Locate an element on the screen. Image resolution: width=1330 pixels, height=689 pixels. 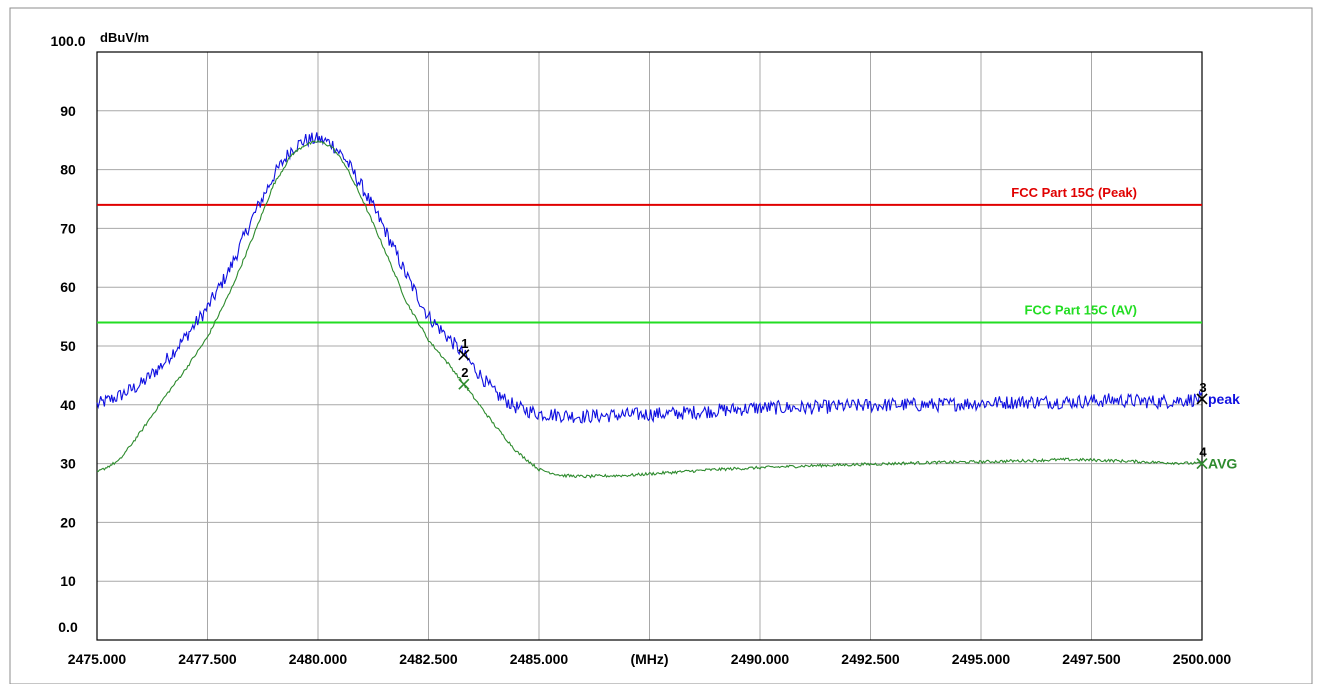
y-tick-label: 80 is located at coordinates (68, 170).